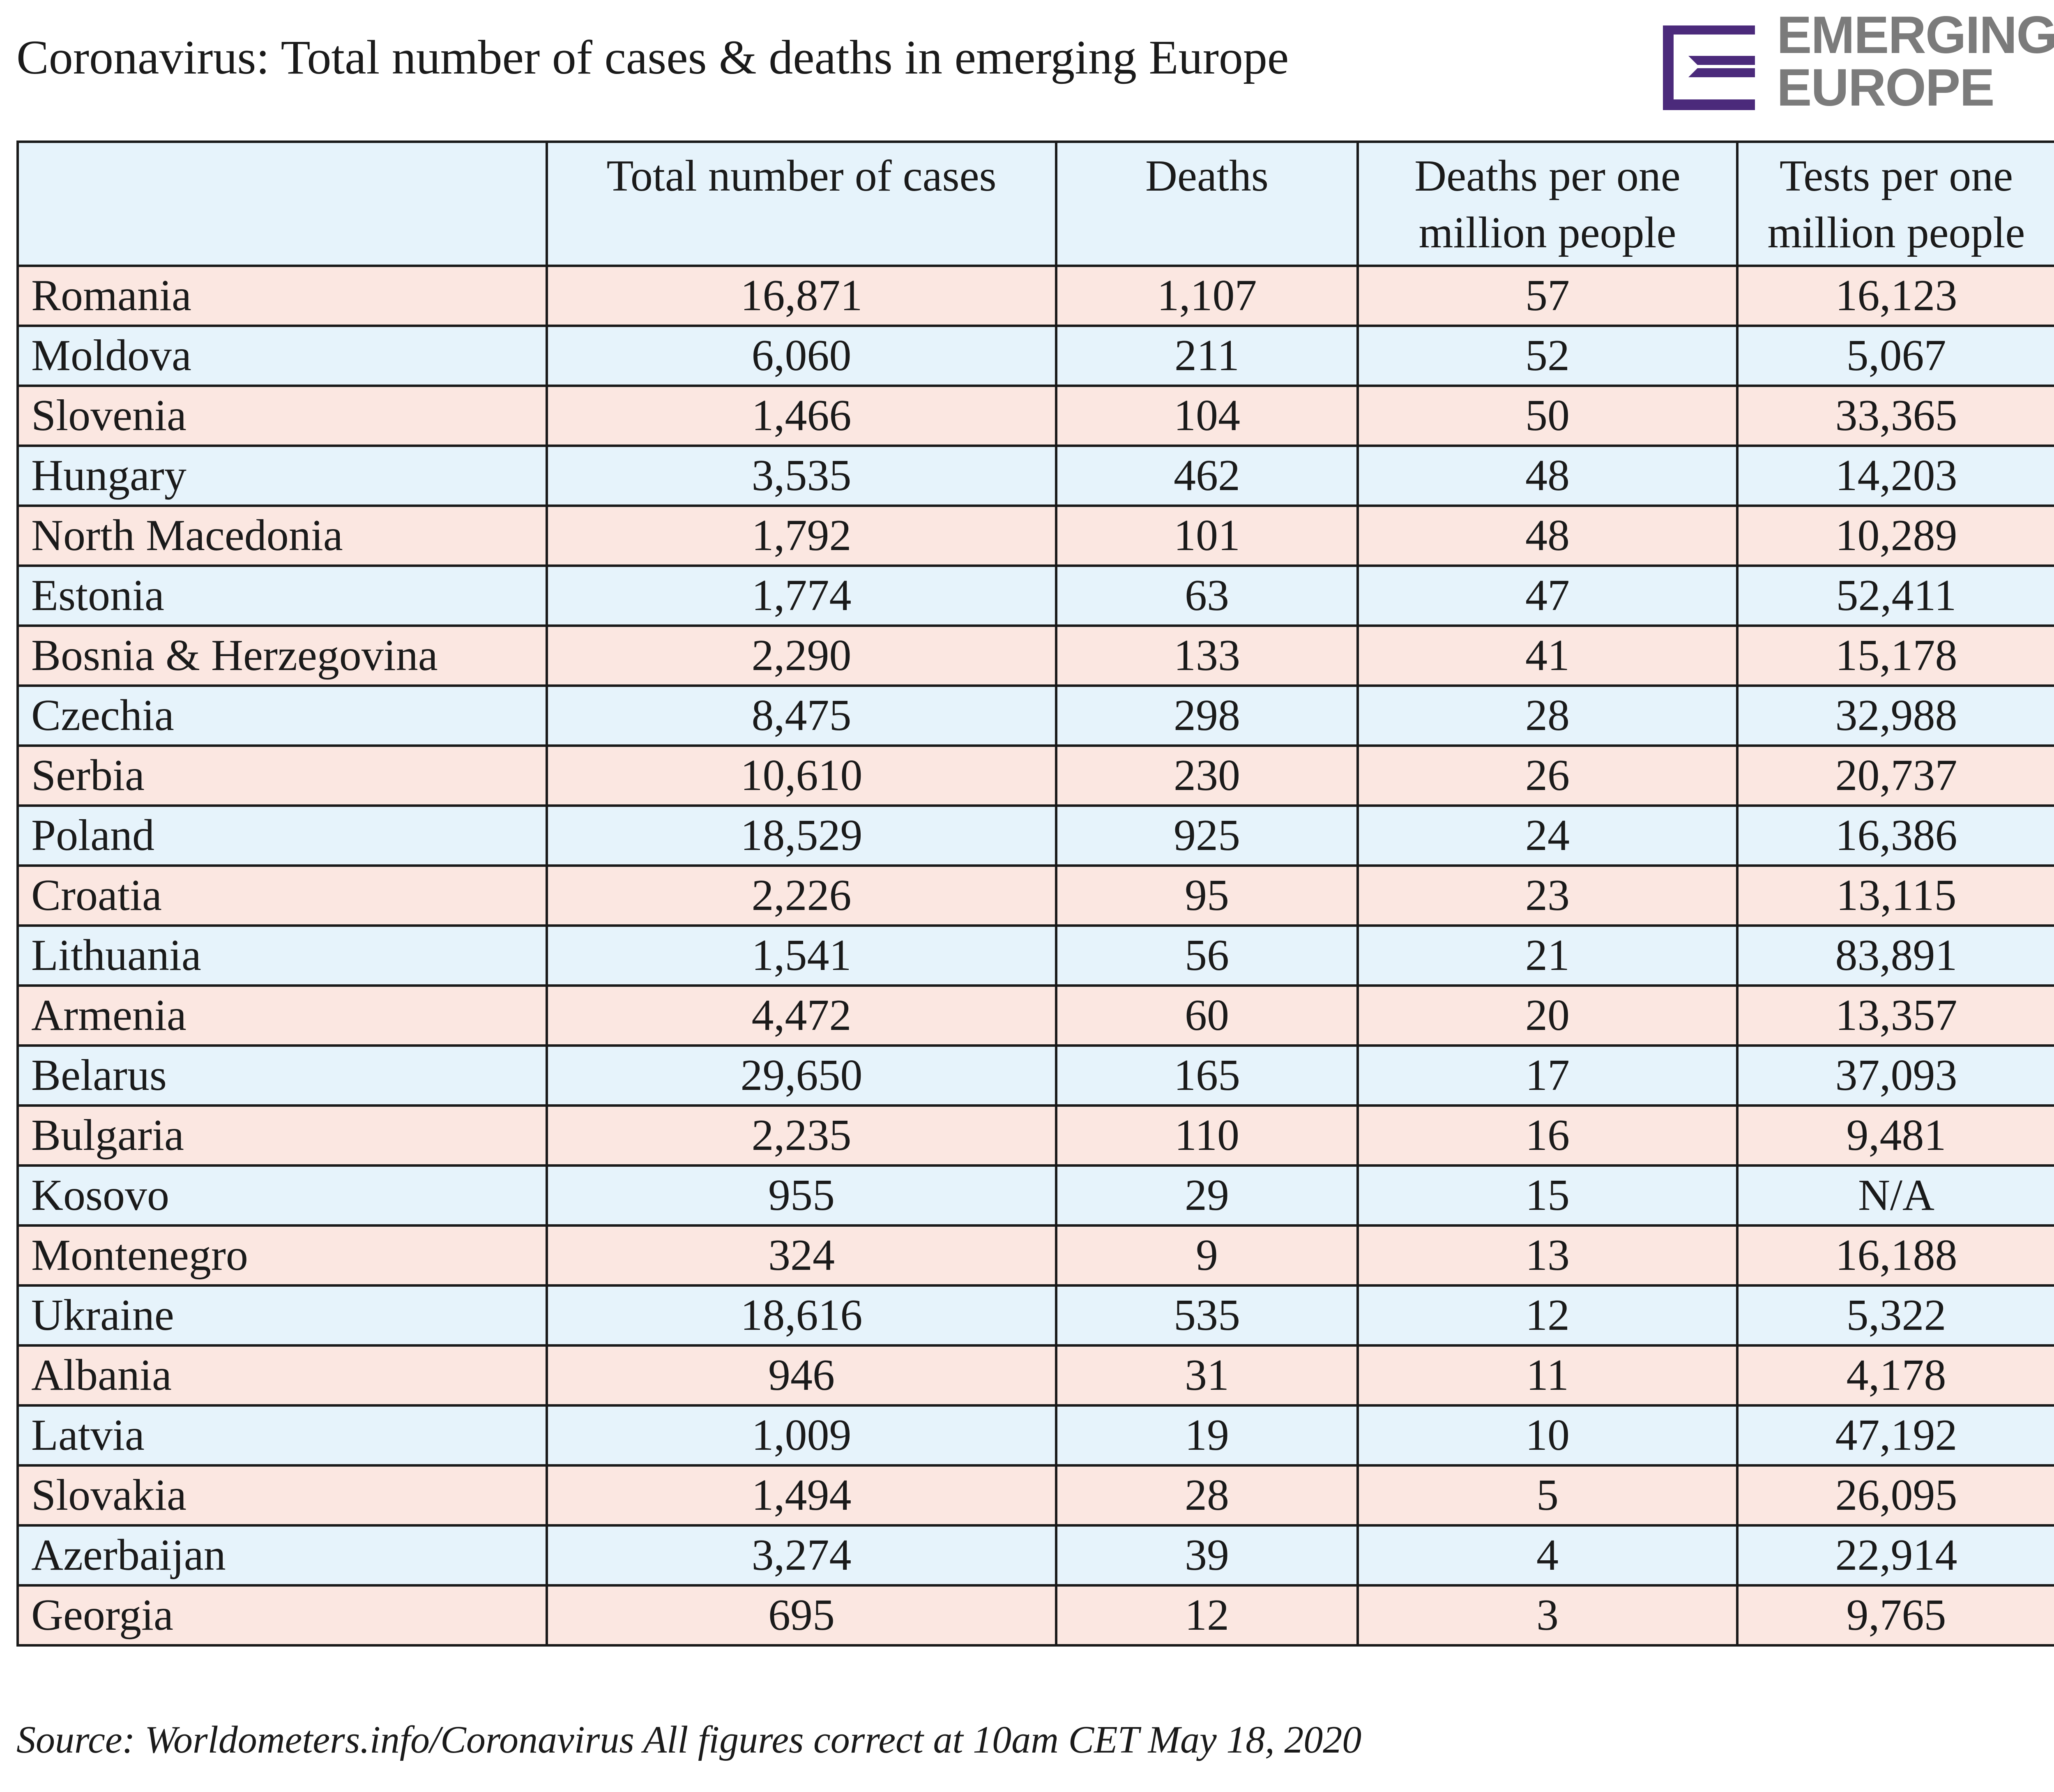 Image resolution: width=2054 pixels, height=1792 pixels. What do you see at coordinates (1547, 1135) in the screenshot?
I see `cell-deaths-per-million: 16` at bounding box center [1547, 1135].